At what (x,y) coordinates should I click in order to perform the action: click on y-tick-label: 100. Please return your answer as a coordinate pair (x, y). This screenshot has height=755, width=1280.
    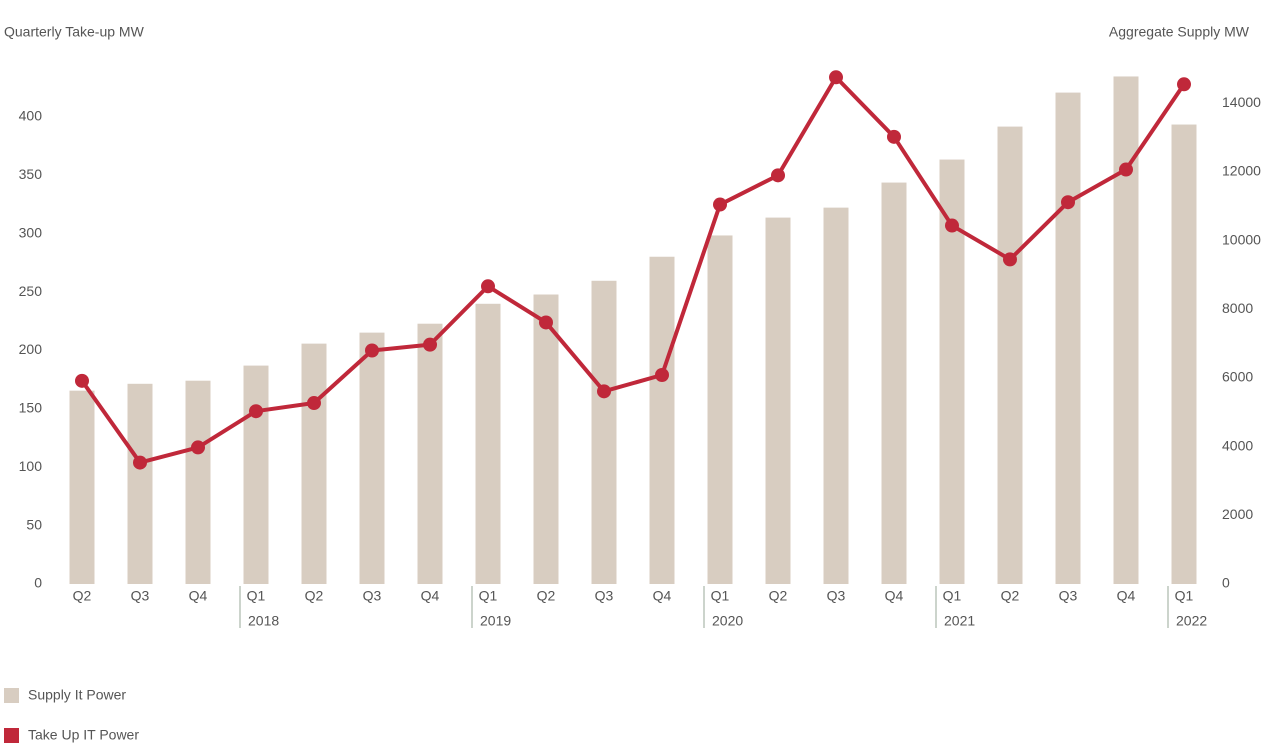
    Looking at the image, I should click on (31, 466).